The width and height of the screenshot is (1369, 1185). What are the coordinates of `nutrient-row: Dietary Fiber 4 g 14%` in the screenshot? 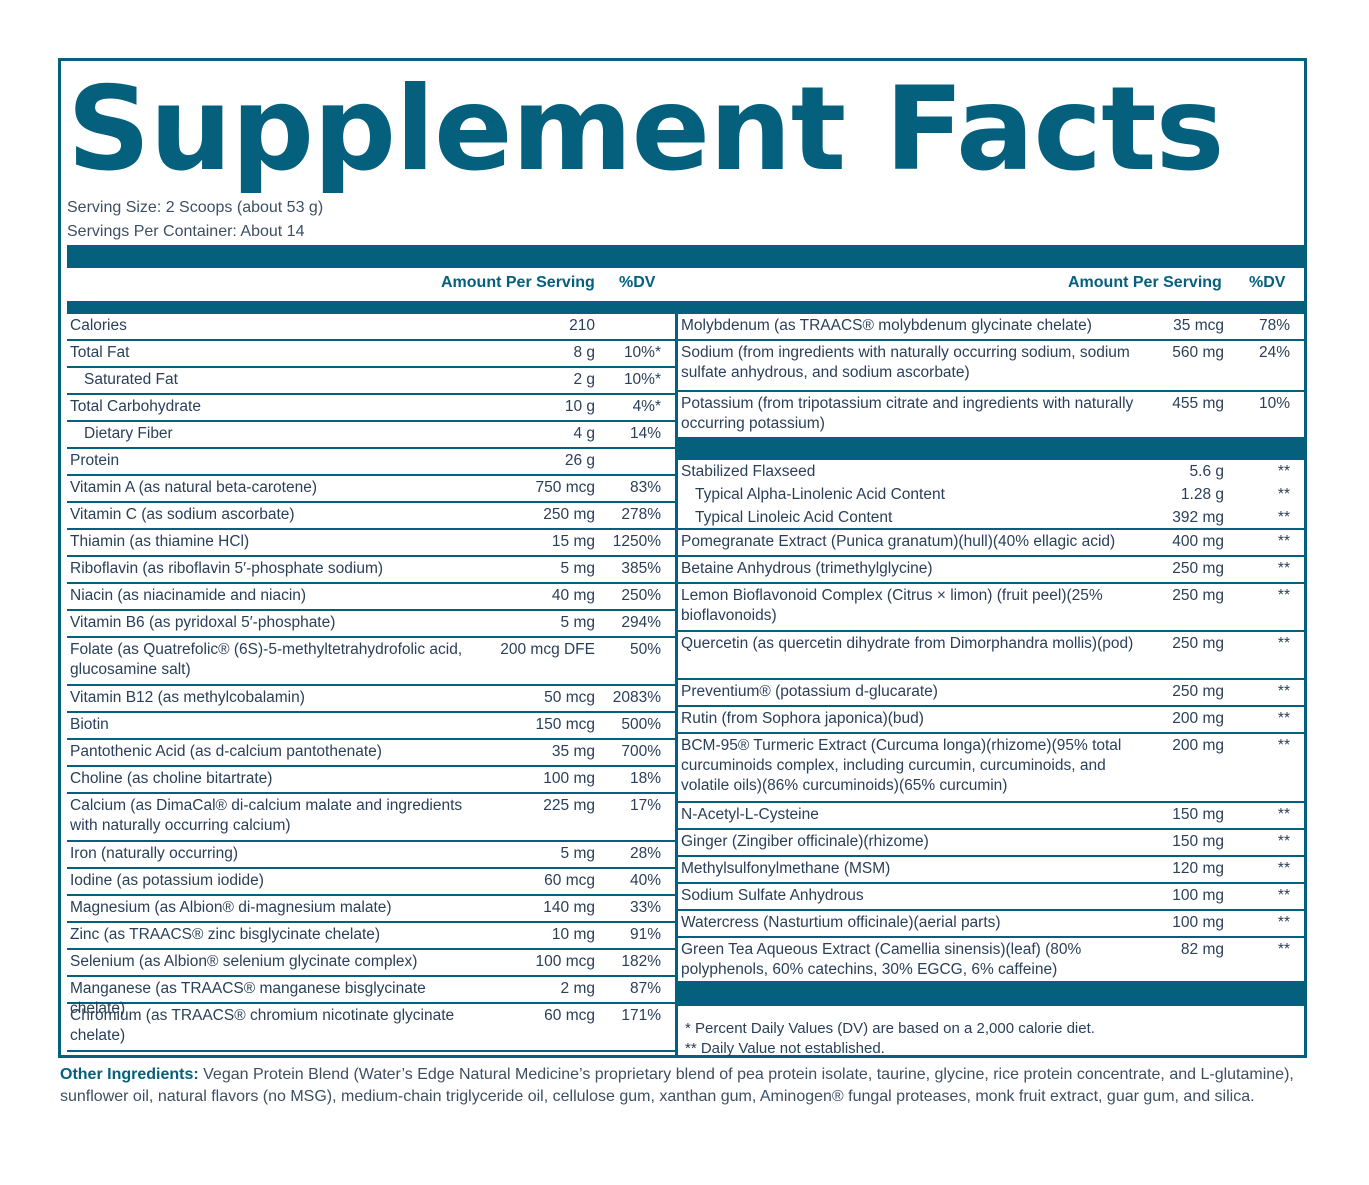 It's located at (371, 435).